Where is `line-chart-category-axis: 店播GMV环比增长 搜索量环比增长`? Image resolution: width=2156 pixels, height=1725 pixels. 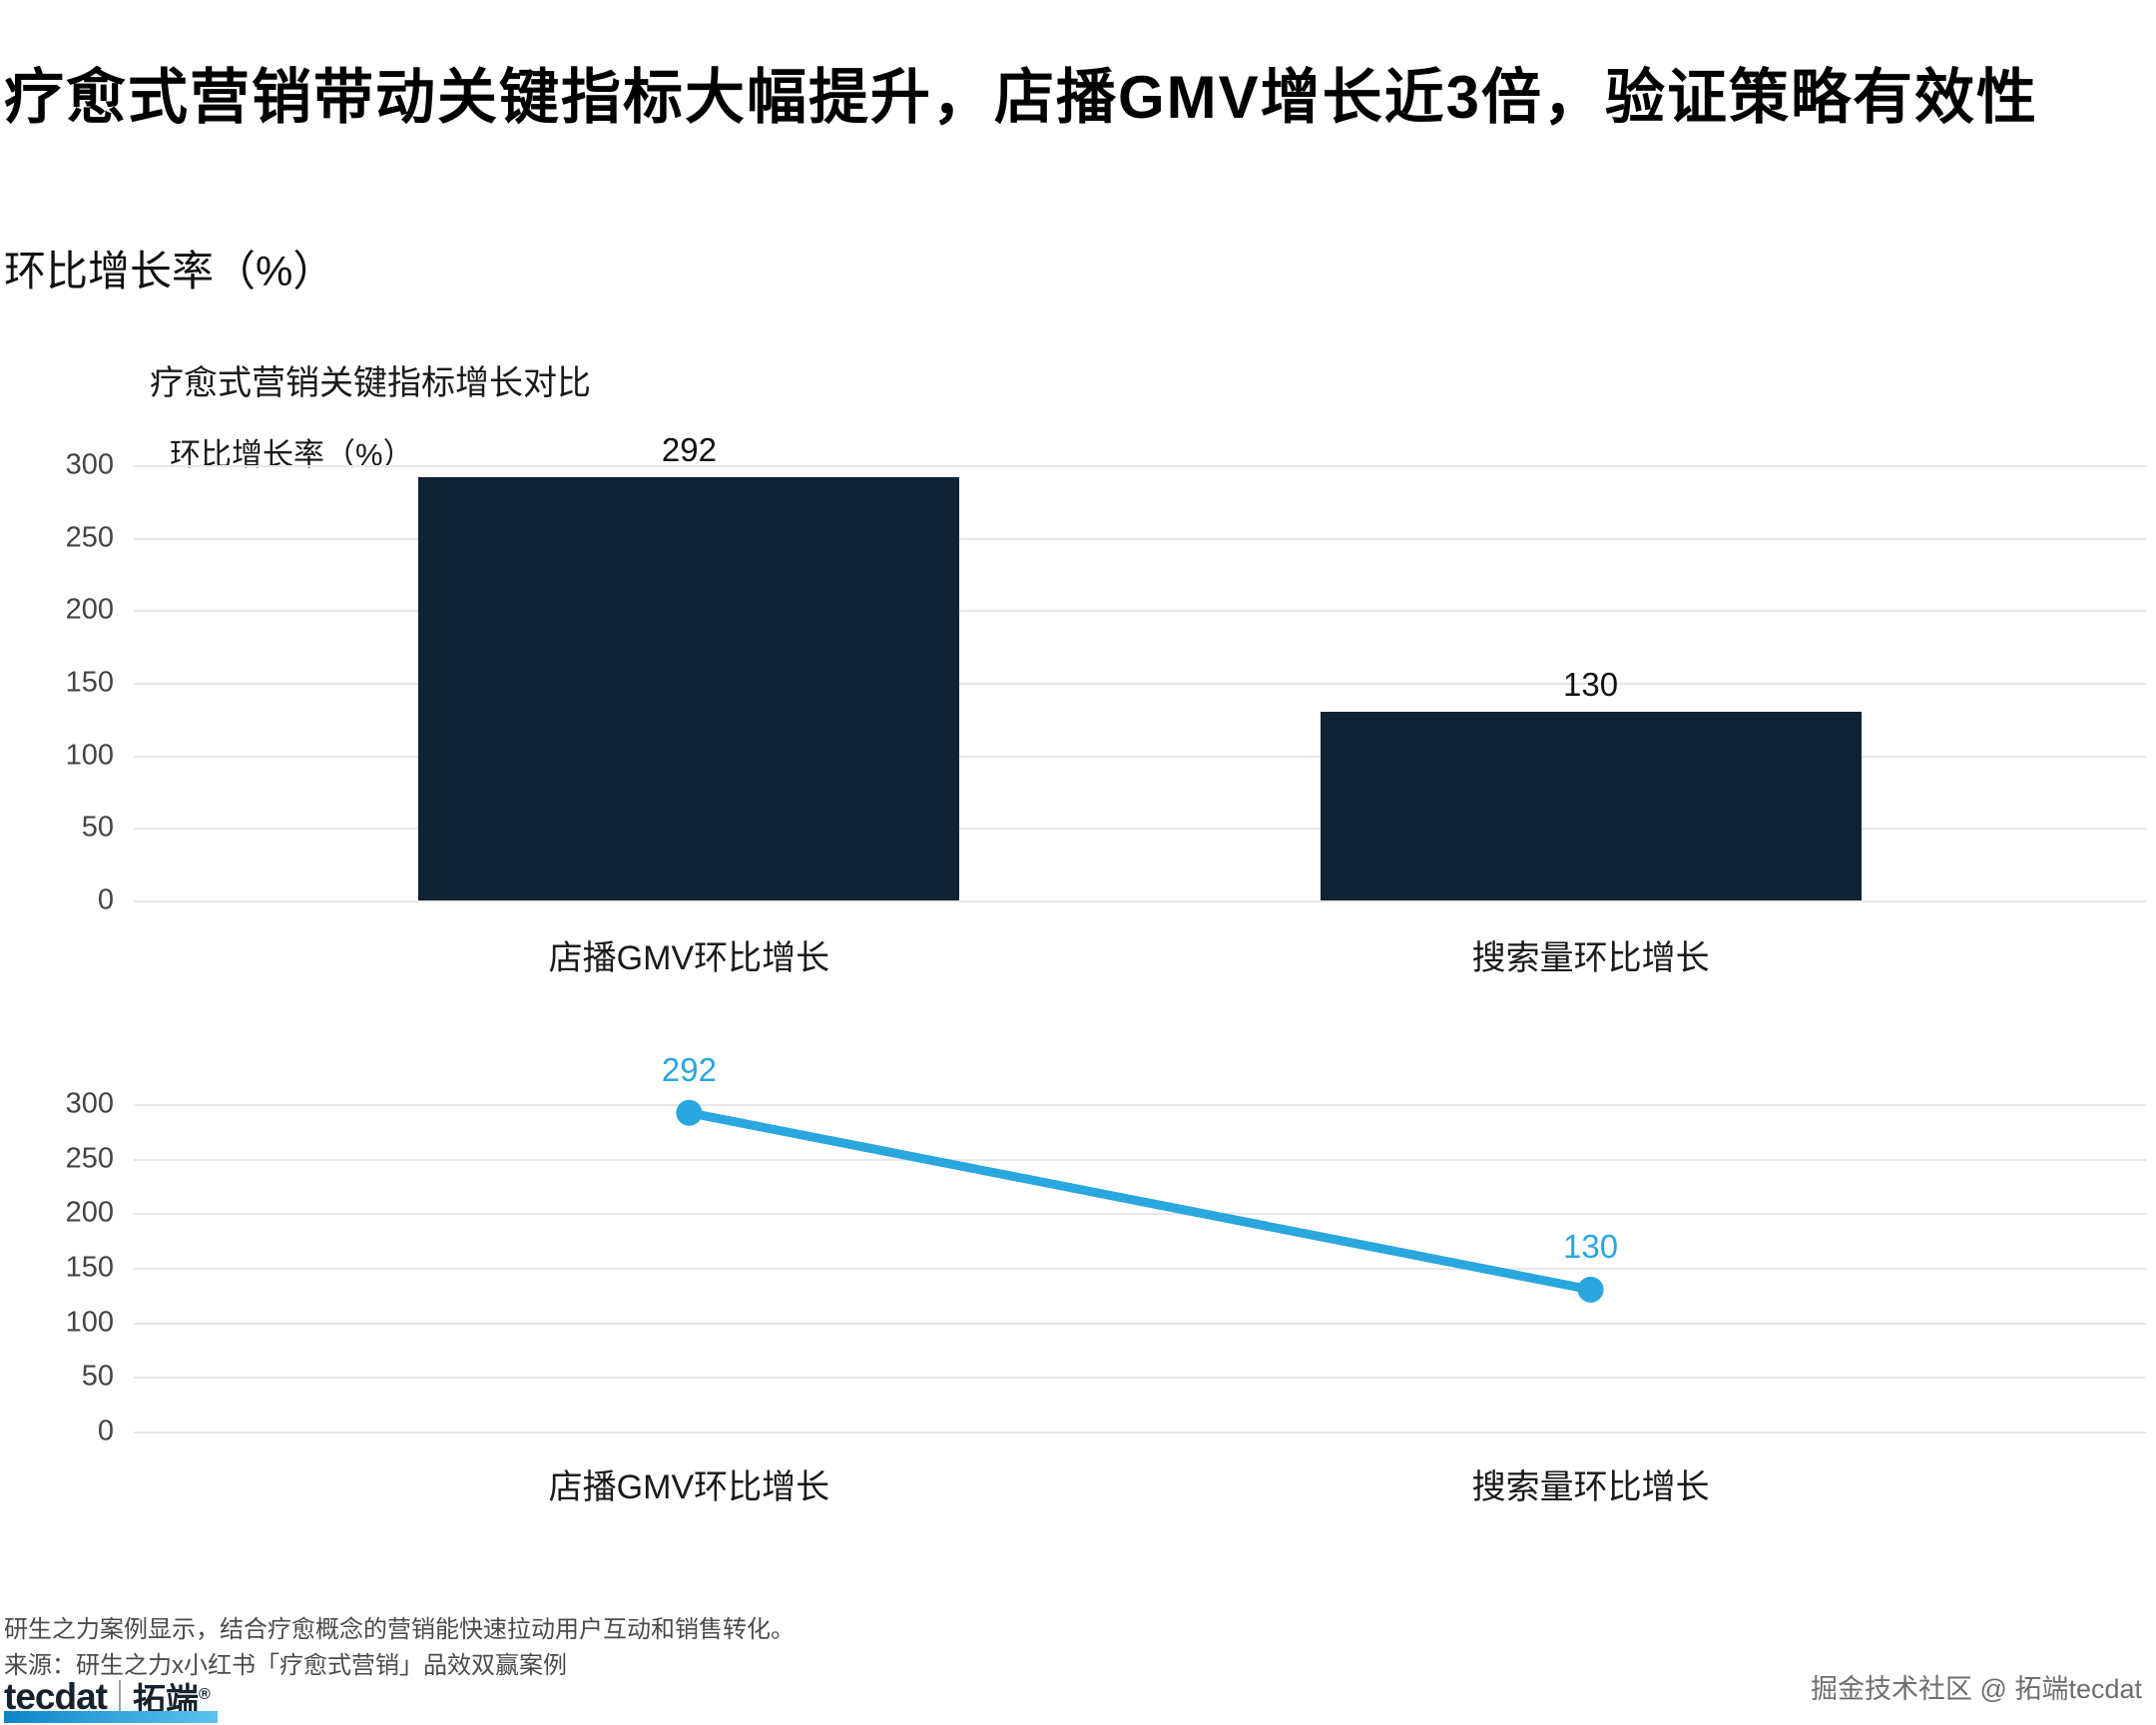
line-chart-category-axis: 店播GMV环比增长 搜索量环比增长 is located at coordinates (1140, 1482).